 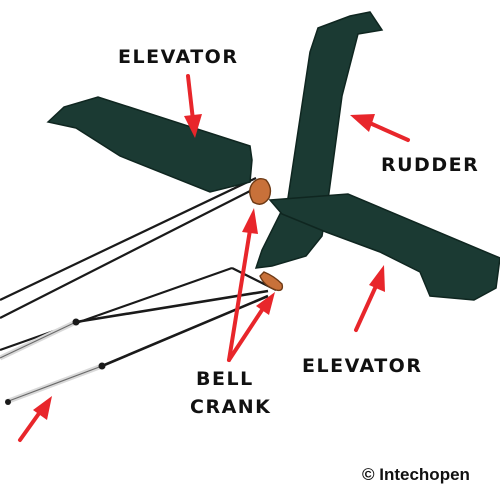 What do you see at coordinates (260, 191) in the screenshot?
I see `bell-crank-upper` at bounding box center [260, 191].